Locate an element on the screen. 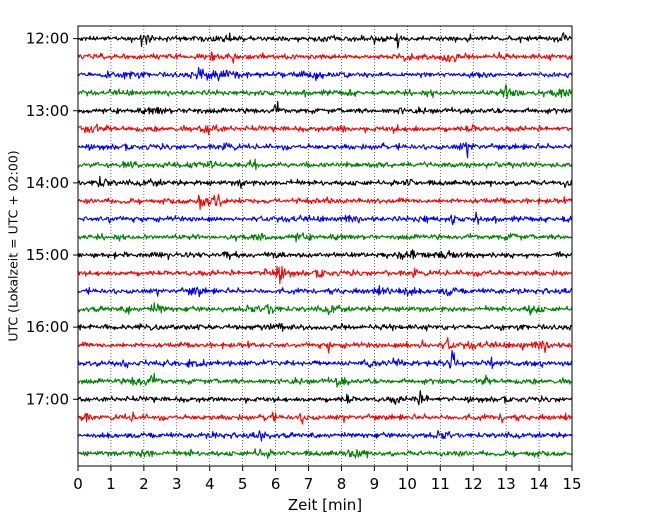  x-tick-label: 0 is located at coordinates (78, 484).